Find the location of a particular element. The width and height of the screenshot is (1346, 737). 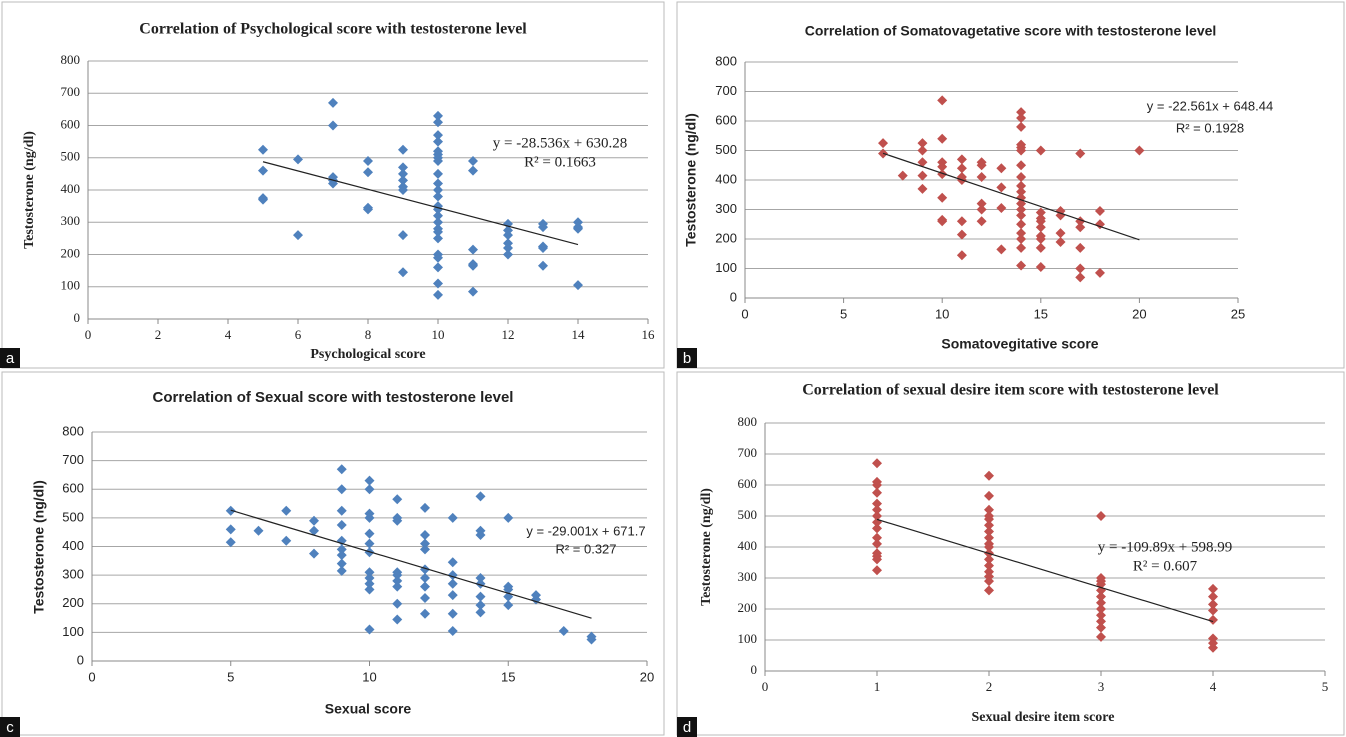

panel-tag: d is located at coordinates (687, 727).